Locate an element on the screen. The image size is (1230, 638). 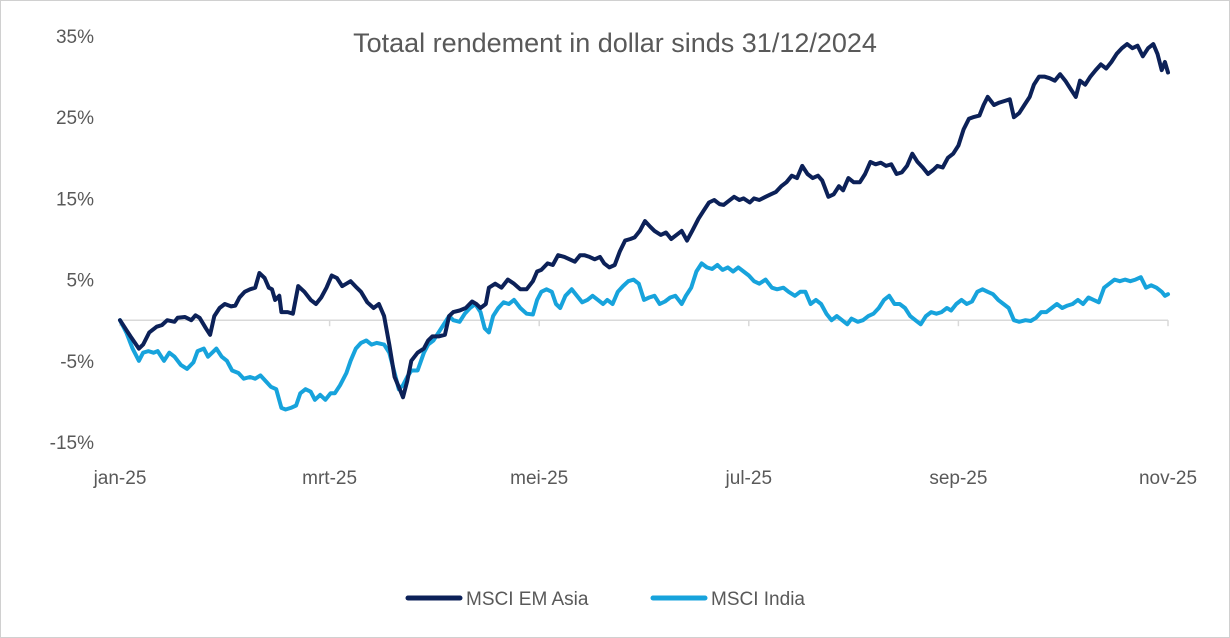
y-tick-label: 15% is located at coordinates (75, 199).